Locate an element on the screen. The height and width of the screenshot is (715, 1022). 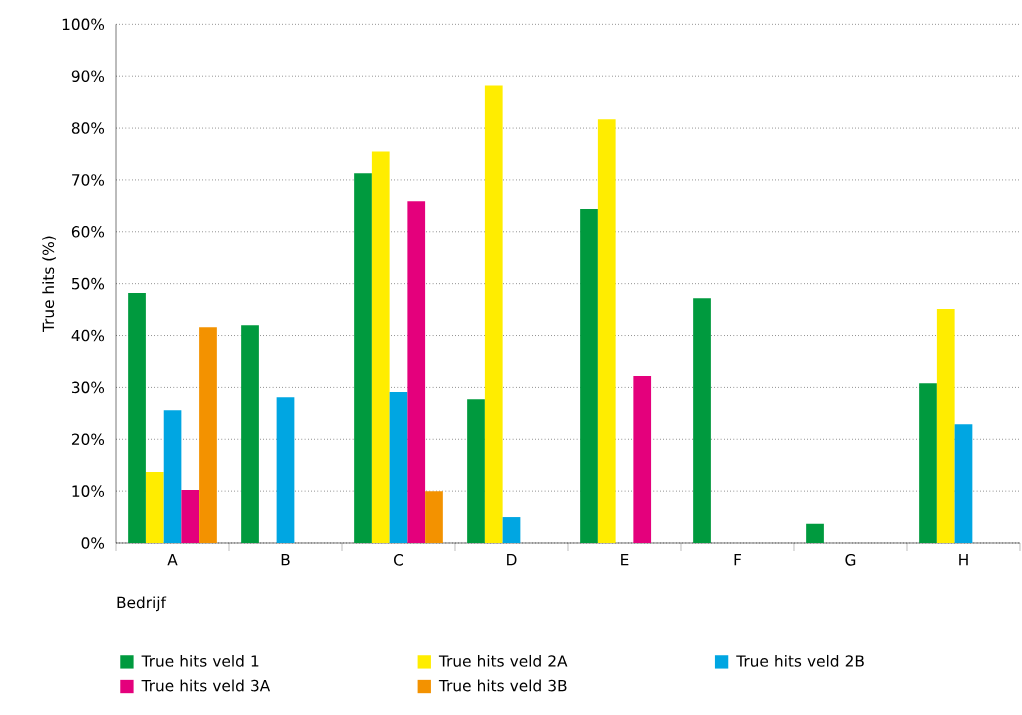
y-tick-label: 20% is located at coordinates (88, 439).